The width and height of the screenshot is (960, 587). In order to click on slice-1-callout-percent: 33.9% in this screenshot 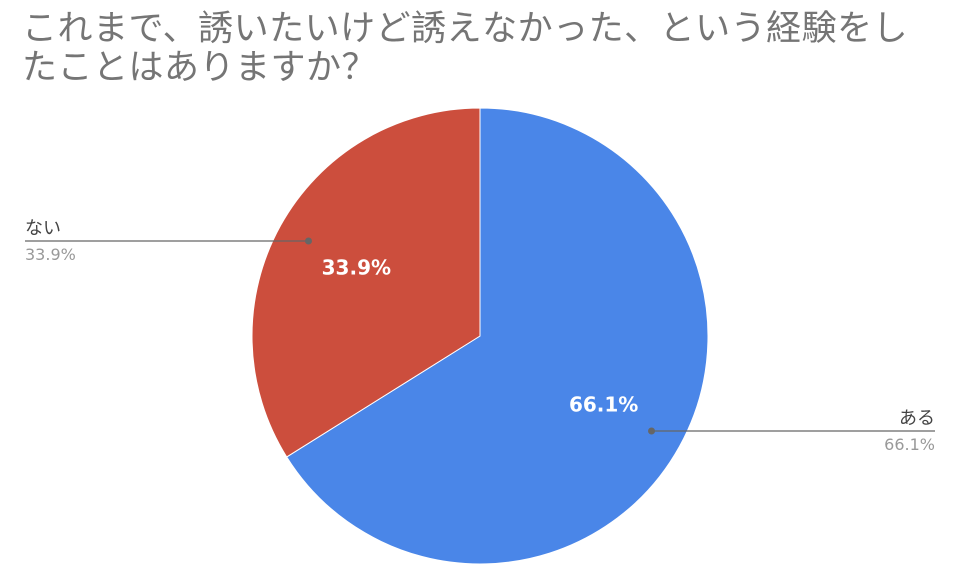, I will do `click(50, 254)`.